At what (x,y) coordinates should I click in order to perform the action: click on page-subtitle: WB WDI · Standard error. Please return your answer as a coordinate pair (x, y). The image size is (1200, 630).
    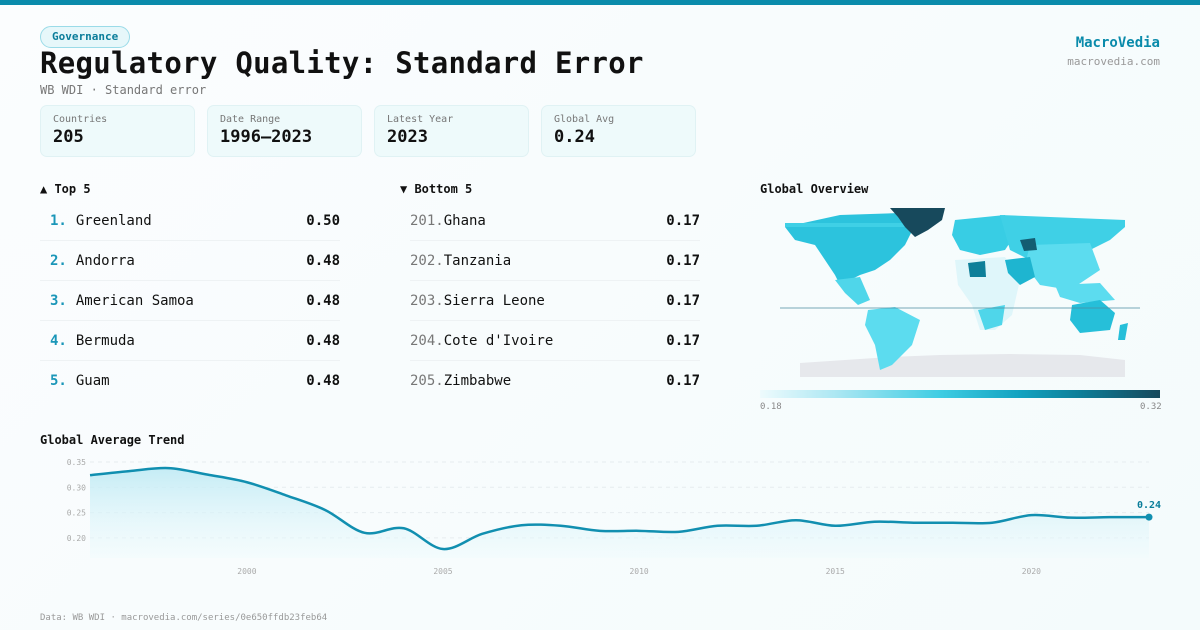
    Looking at the image, I should click on (123, 90).